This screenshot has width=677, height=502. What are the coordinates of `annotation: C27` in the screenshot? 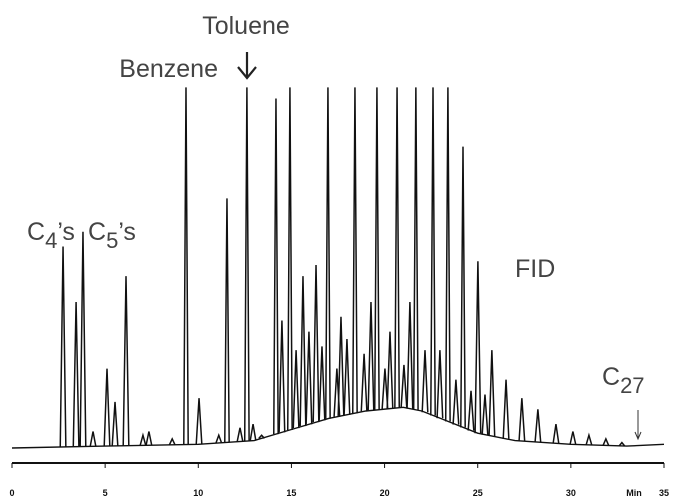 It's located at (623, 380).